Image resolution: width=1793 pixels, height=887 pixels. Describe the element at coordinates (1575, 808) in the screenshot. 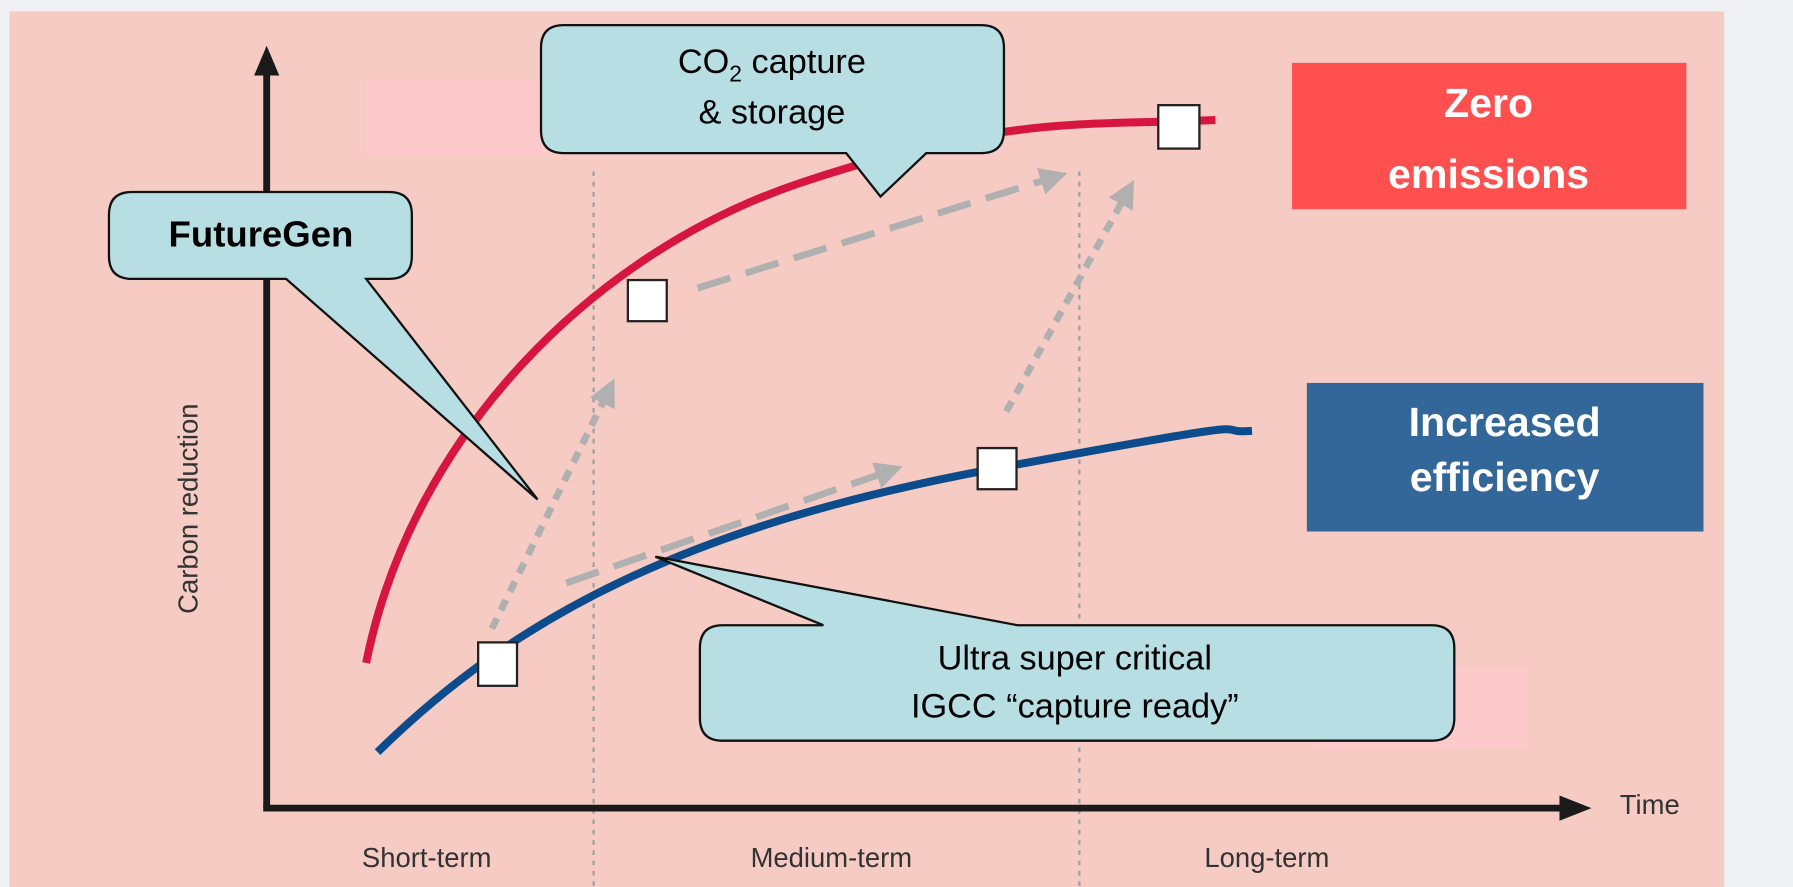

I see `x-axis-arrow` at that location.